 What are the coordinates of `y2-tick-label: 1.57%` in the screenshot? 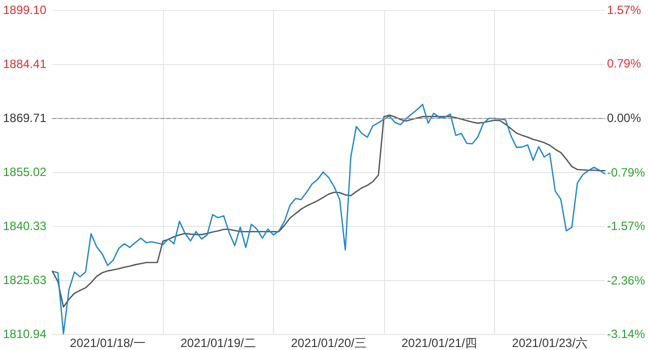 It's located at (624, 10).